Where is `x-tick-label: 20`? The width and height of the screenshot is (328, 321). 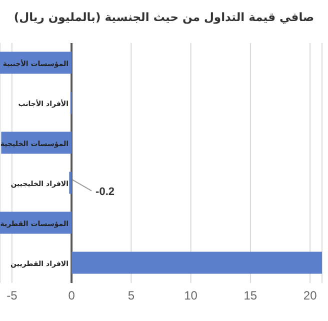
x-tick-label: 20 is located at coordinates (310, 295).